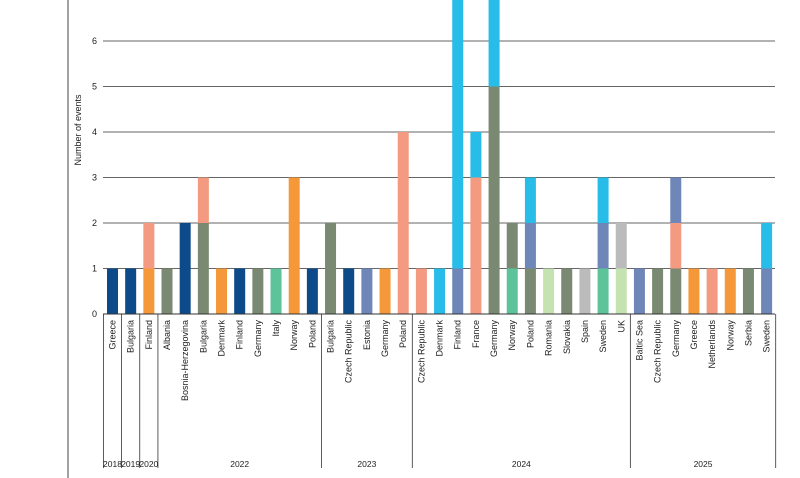  What do you see at coordinates (276, 328) in the screenshot?
I see `category-label: Italy` at bounding box center [276, 328].